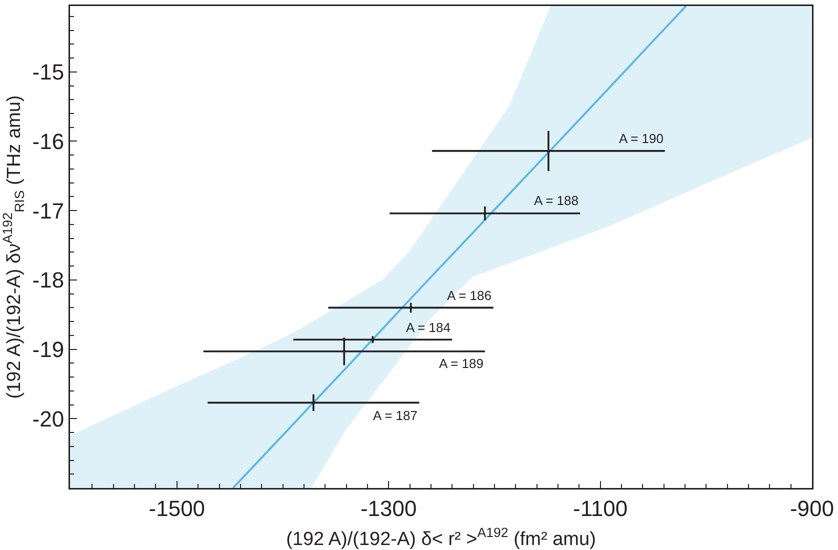 This screenshot has width=838, height=550. Describe the element at coordinates (48, 141) in the screenshot. I see `y-tick-label: -16` at that location.